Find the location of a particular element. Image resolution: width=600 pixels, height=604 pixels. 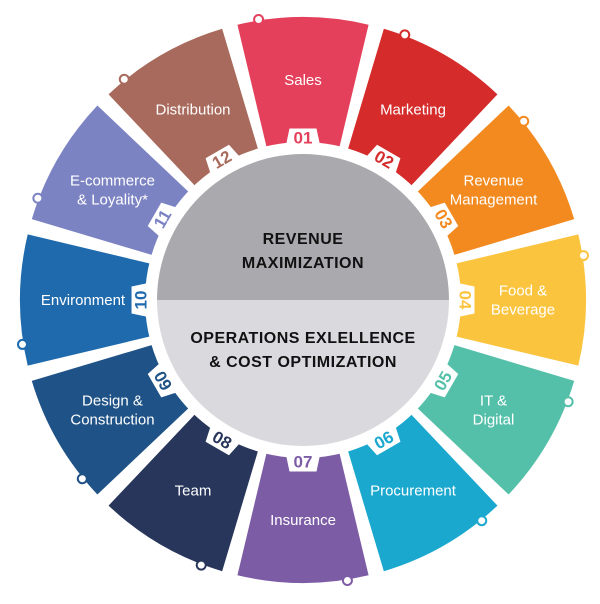

segment-label-05: IT & Digital is located at coordinates (494, 410).